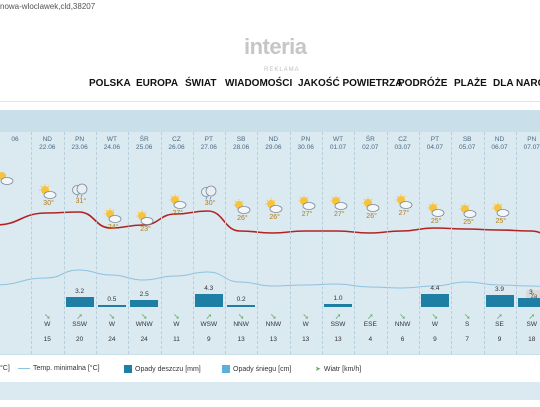  What do you see at coordinates (338, 147) in the screenshot?
I see `day-date: 01.07` at bounding box center [338, 147].